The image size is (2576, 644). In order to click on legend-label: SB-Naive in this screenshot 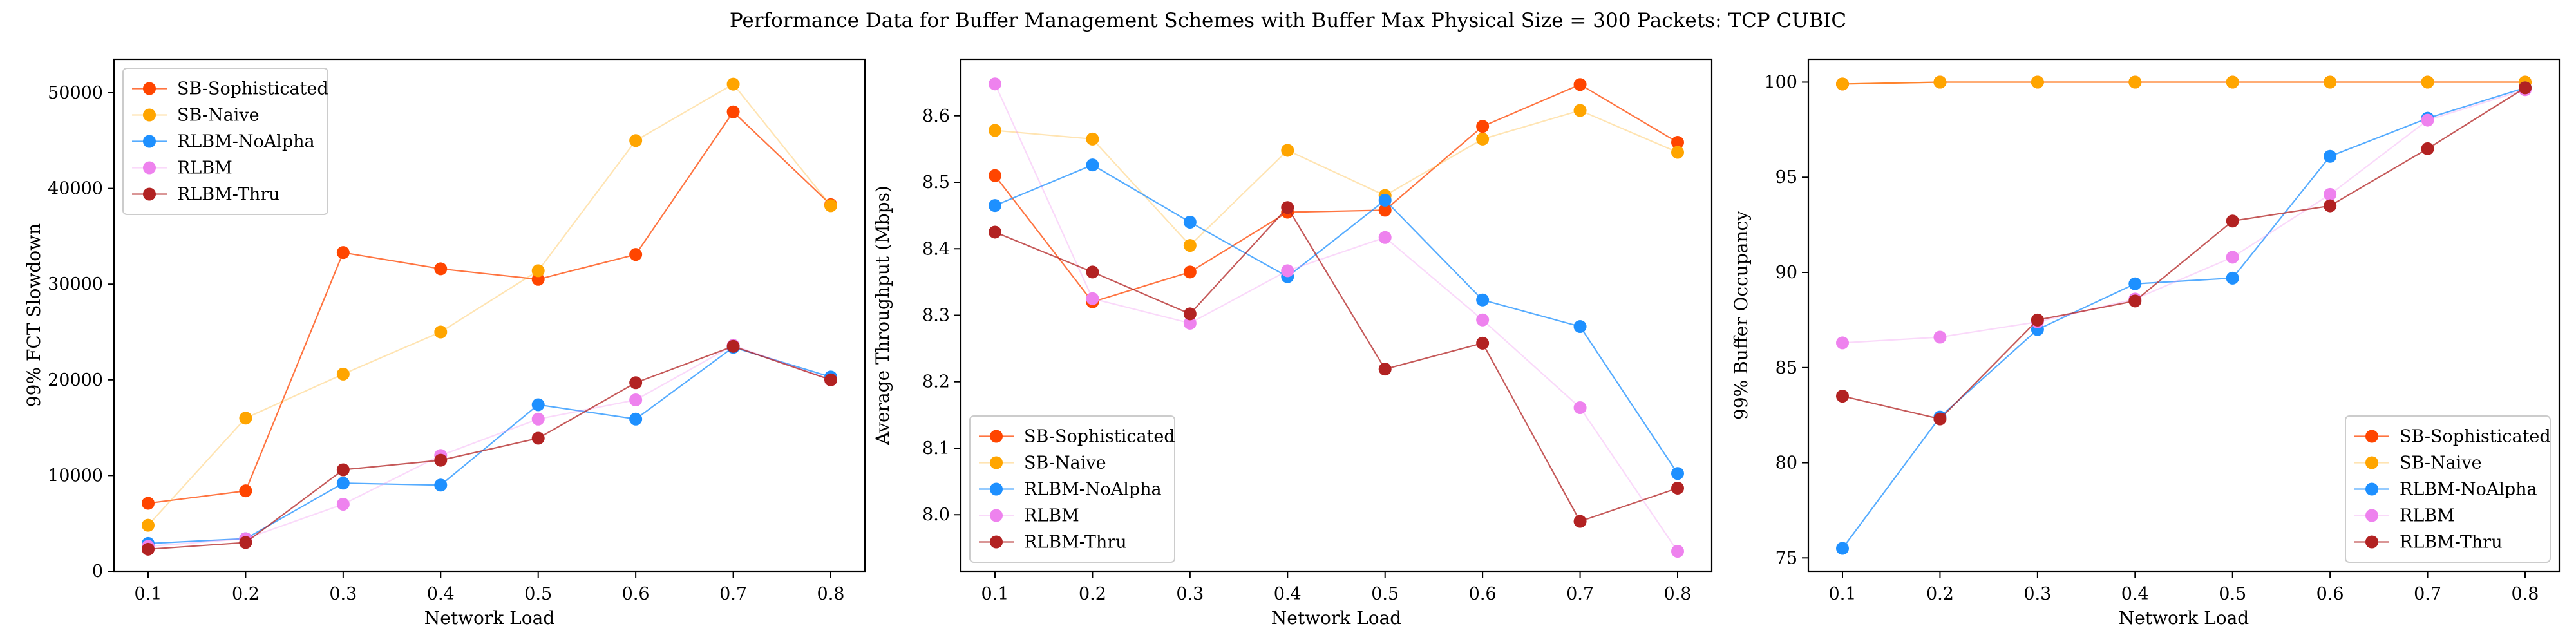, I will do `click(1065, 463)`.